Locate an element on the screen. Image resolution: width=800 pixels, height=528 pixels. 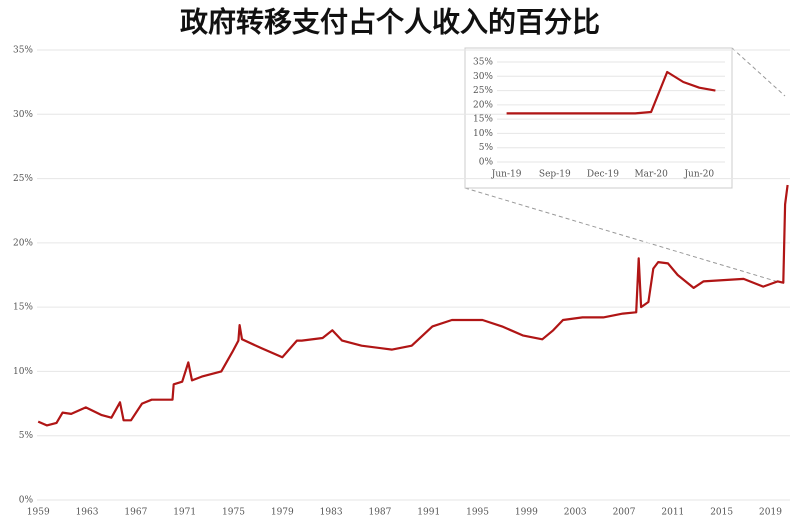
x-tick-label: Jun-19 is located at coordinates (506, 175).